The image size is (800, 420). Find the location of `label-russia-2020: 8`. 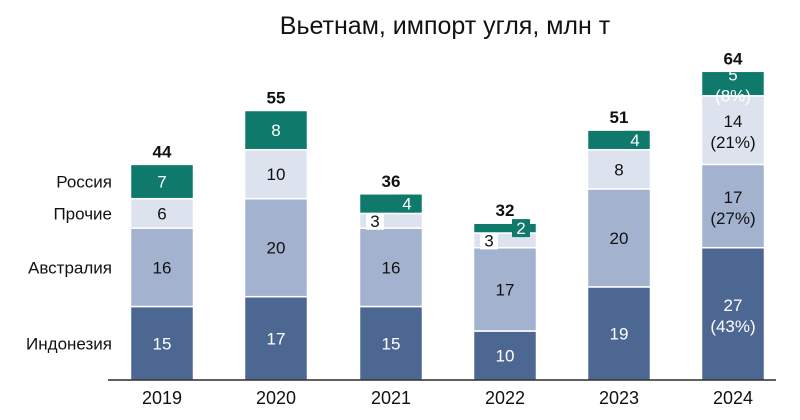

label-russia-2020: 8 is located at coordinates (275, 130).